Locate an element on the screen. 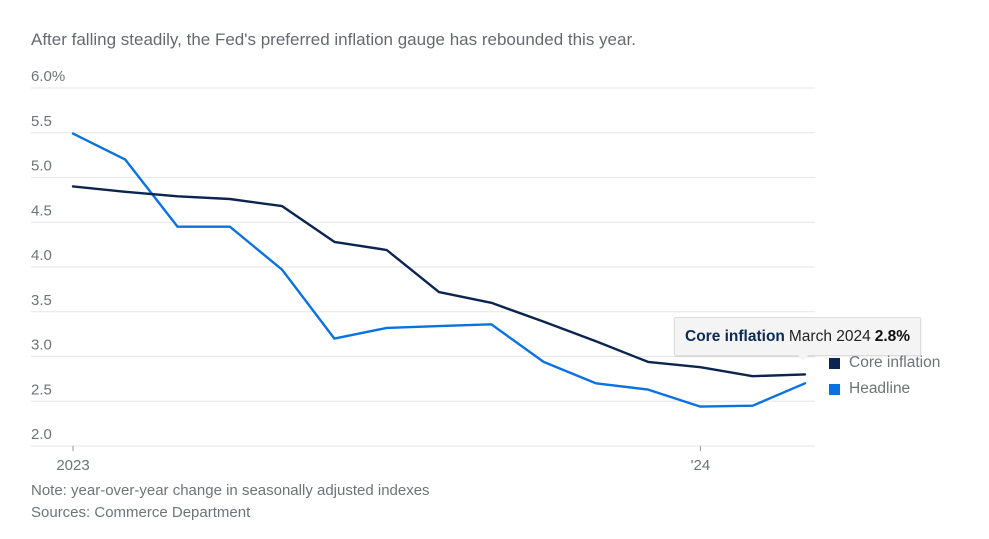 Image resolution: width=989 pixels, height=539 pixels. data-tooltip: Core inflation March 2024 2.8% is located at coordinates (798, 336).